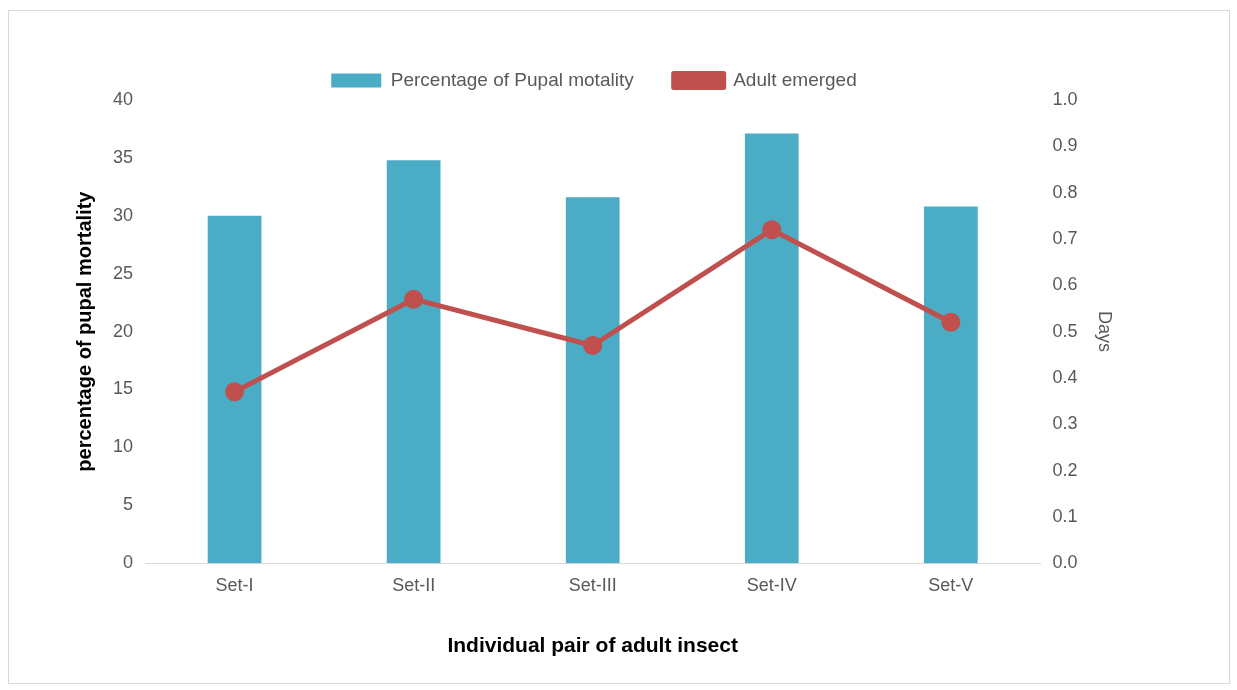 The height and width of the screenshot is (690, 1237). I want to click on legend-label: Percentage of Pupal motality, so click(512, 79).